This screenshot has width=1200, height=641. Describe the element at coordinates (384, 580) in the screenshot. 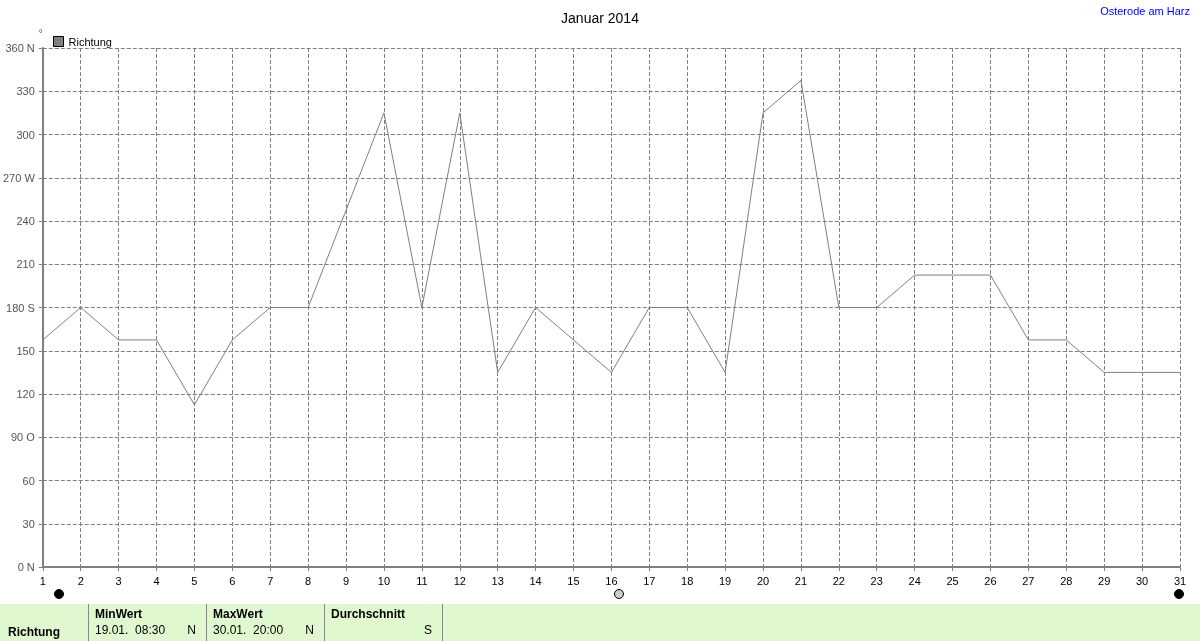

I see `x-tick-label: 10` at that location.